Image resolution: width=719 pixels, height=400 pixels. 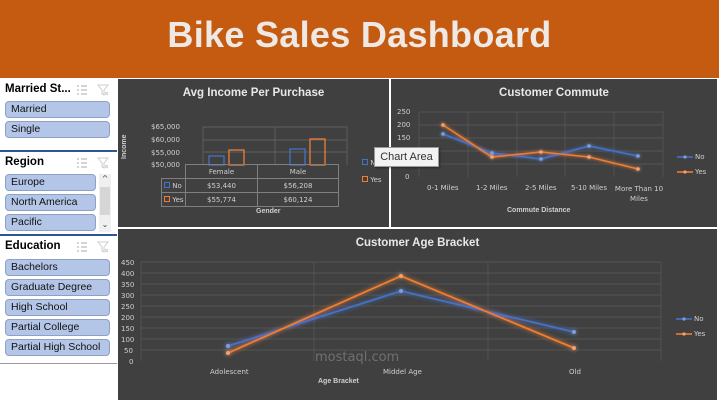 What do you see at coordinates (406, 157) in the screenshot?
I see `chart-area-tooltip: Chart Area` at bounding box center [406, 157].